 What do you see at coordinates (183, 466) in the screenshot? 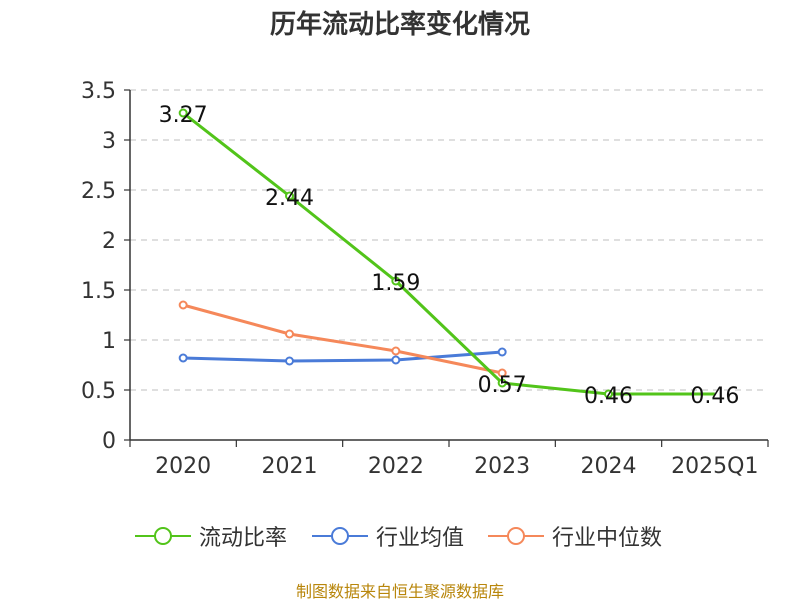
I see `x-tick-label: 2020` at bounding box center [183, 466].